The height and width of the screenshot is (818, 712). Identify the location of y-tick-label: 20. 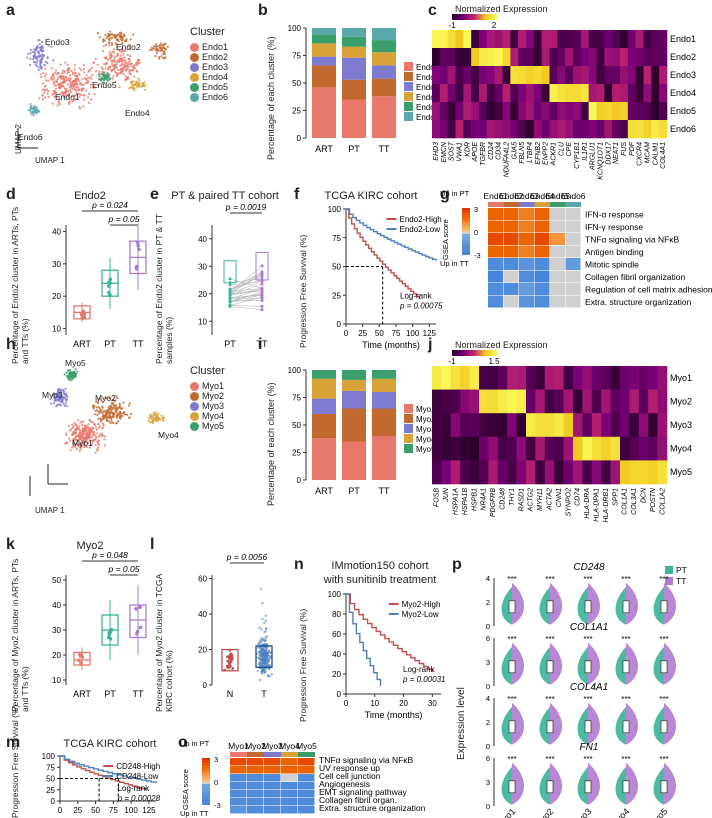
(56, 655).